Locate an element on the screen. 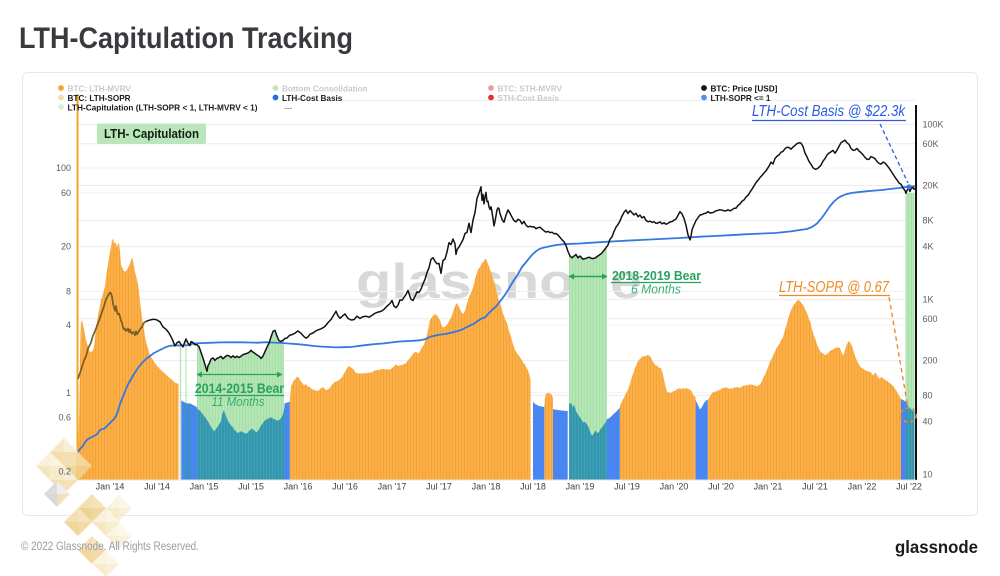  svg-text: 60K is located at coordinates (931, 144).